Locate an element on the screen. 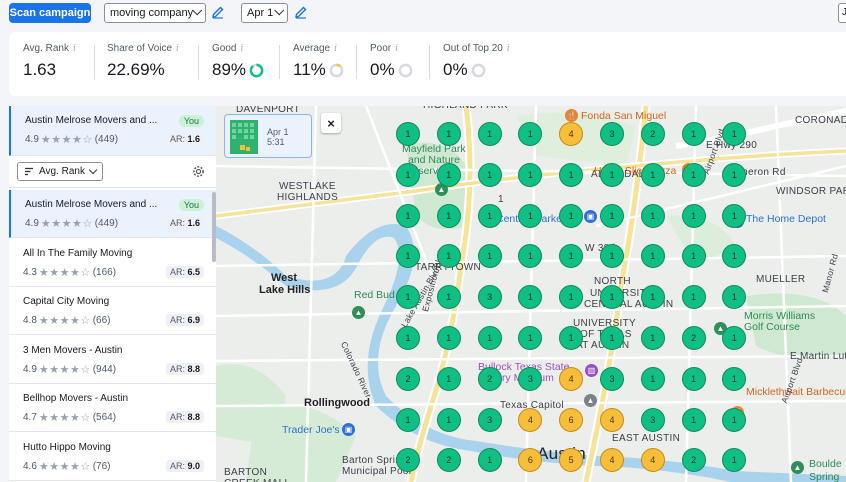 The height and width of the screenshot is (482, 846). keyword-select: moving company is located at coordinates (155, 13).